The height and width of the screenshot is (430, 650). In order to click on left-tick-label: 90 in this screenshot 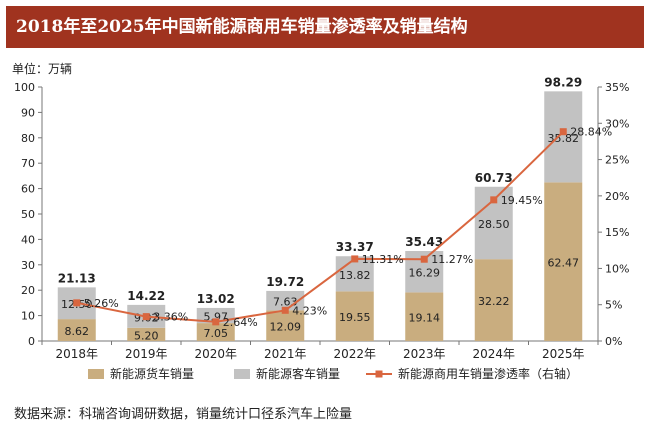, I will do `click(28, 112)`.